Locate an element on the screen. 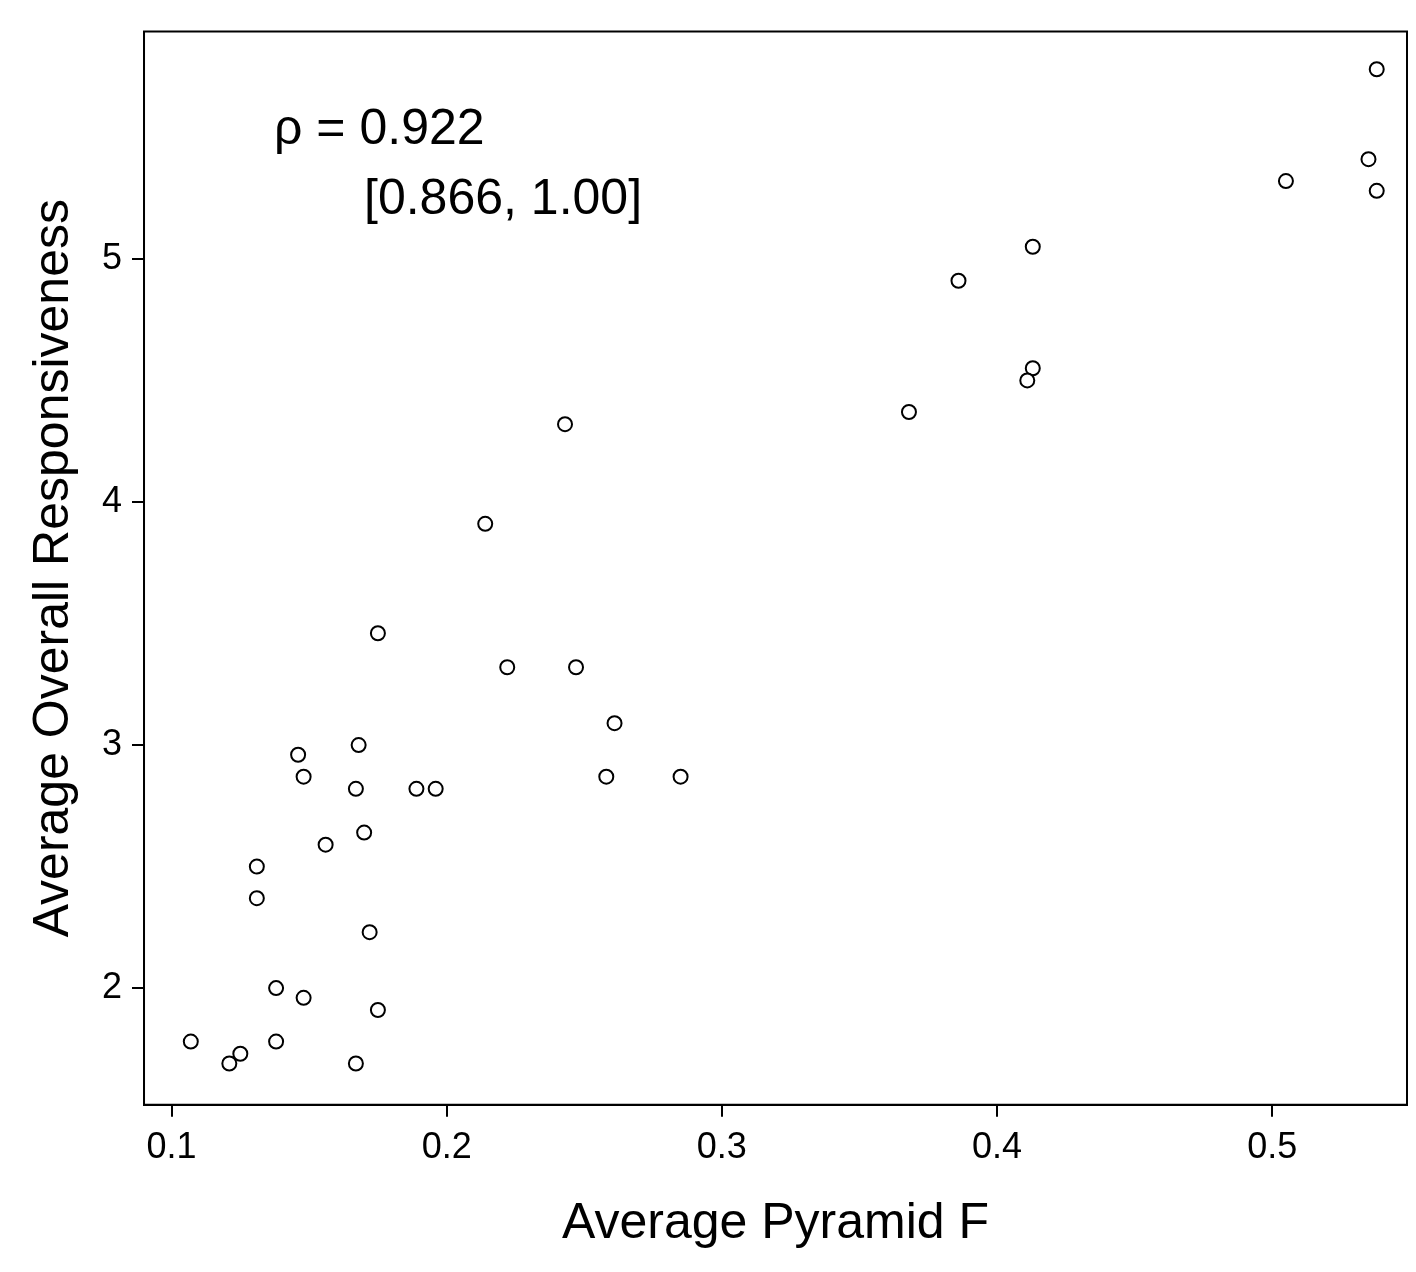 This screenshot has width=1416, height=1272. annotation: ρ = 0.922 is located at coordinates (379, 126).